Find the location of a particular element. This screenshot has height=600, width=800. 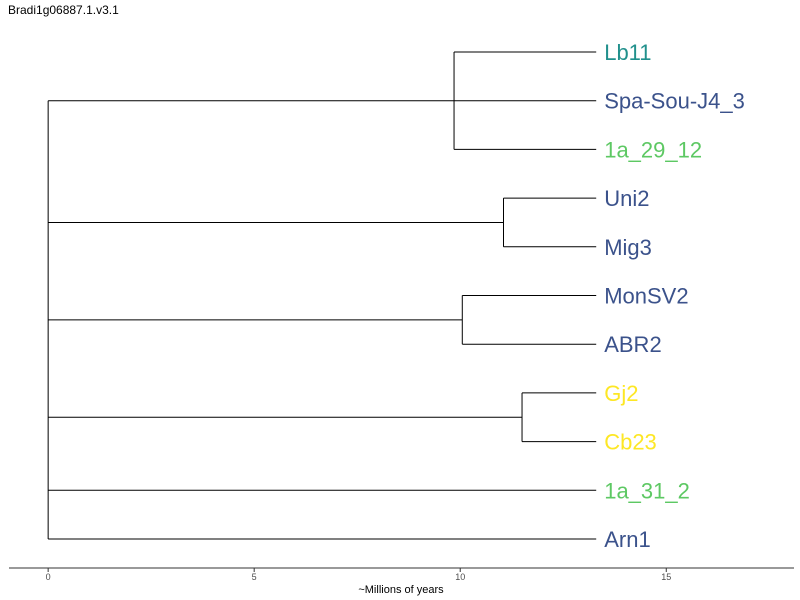

leaf-label: 1a_29_12 is located at coordinates (653, 149).